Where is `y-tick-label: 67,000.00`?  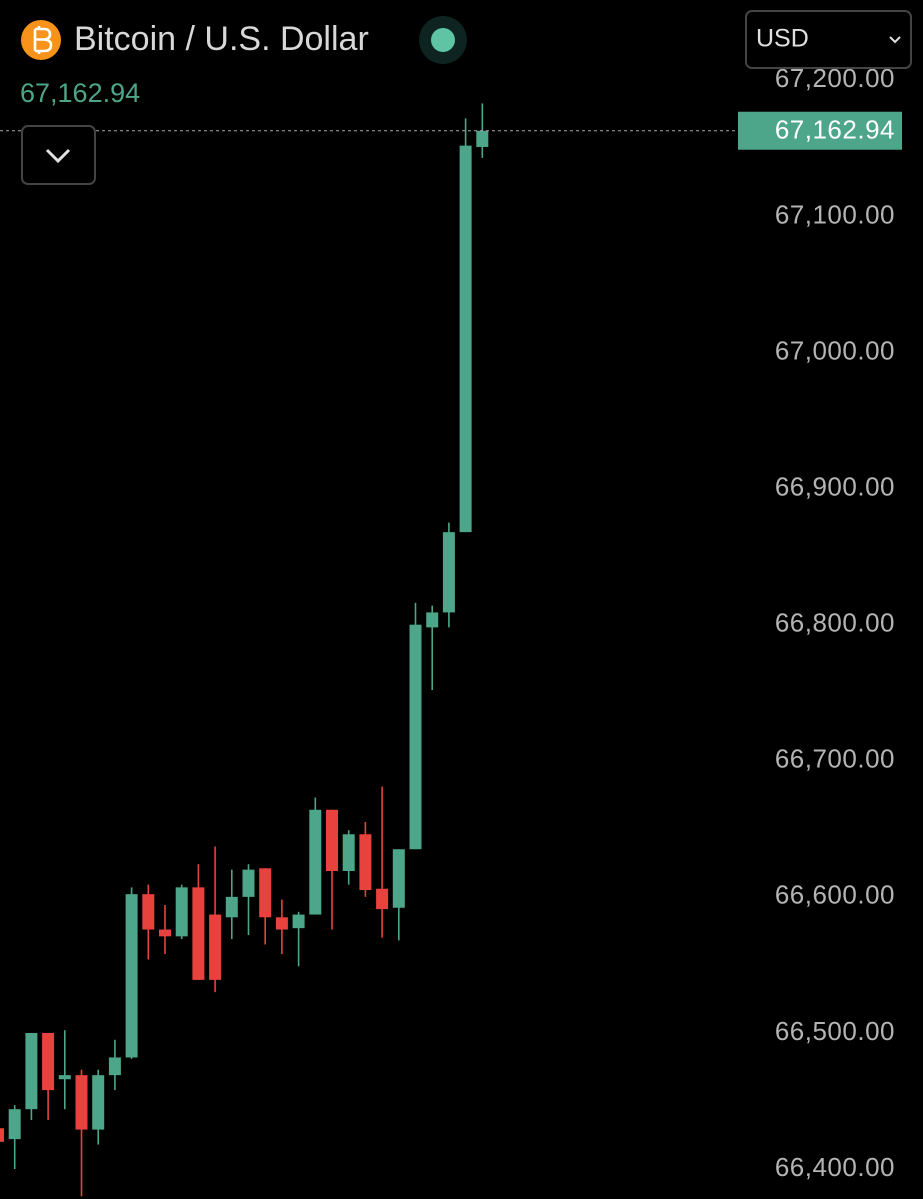 y-tick-label: 67,000.00 is located at coordinates (835, 350).